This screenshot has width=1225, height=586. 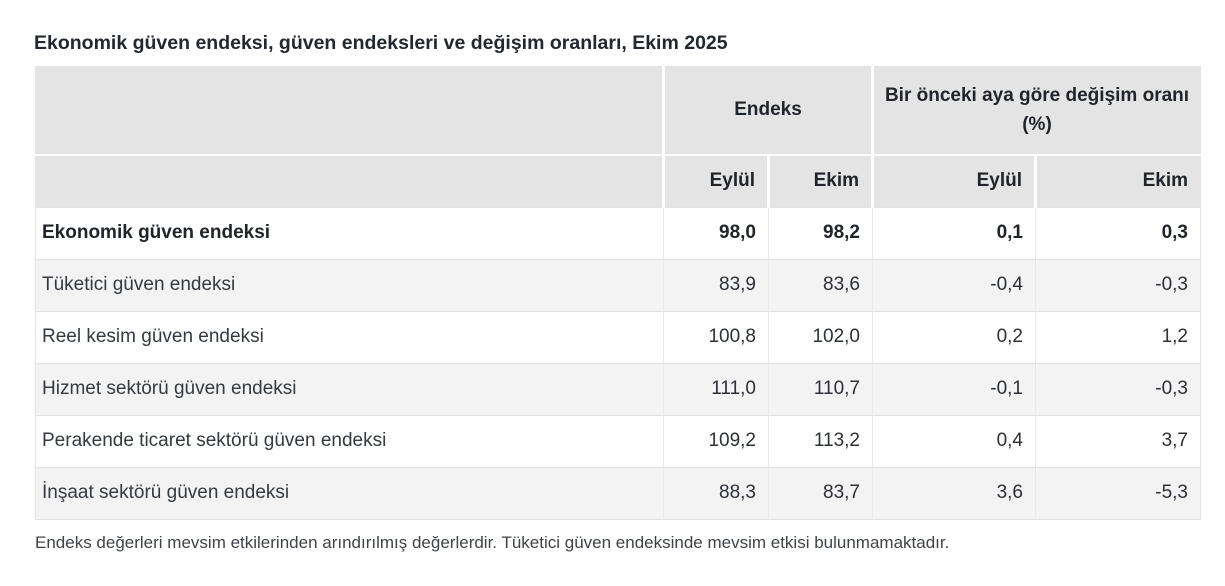 I want to click on value-cell: 0,3, so click(x=1118, y=232).